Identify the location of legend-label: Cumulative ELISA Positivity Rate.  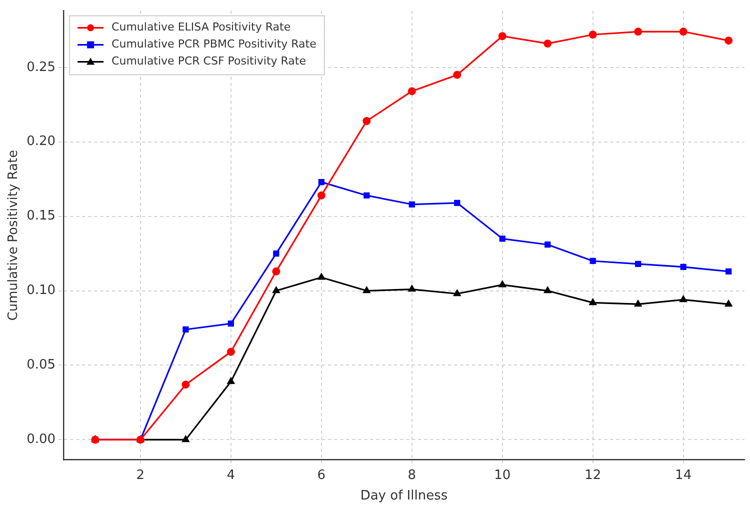
(201, 27).